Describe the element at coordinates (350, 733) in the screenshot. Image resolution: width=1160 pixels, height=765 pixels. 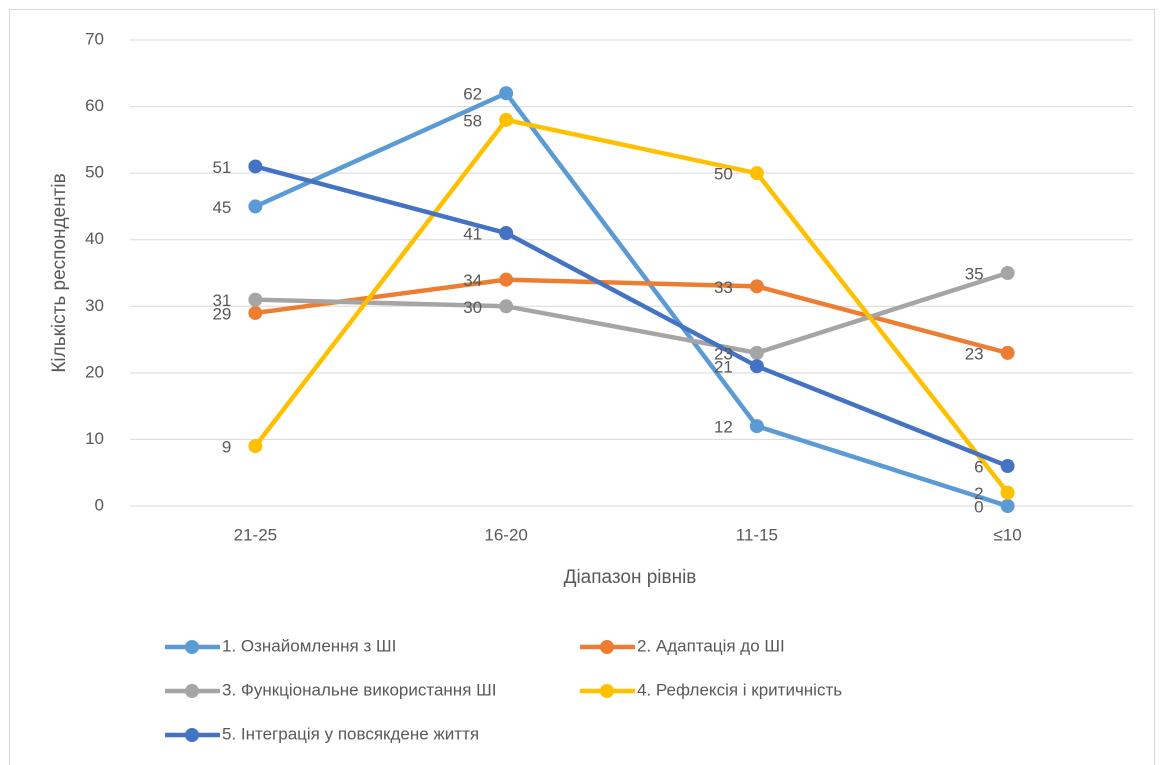
I see `legend-label: 5. Інтеграція у повсякдене життя` at that location.